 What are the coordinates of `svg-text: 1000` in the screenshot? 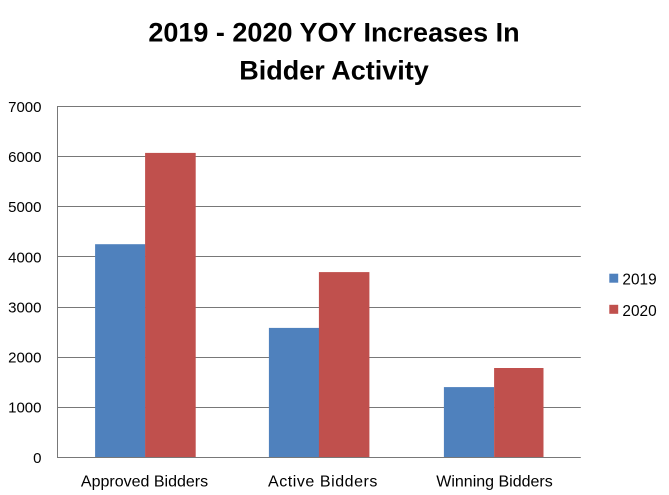 It's located at (24, 408).